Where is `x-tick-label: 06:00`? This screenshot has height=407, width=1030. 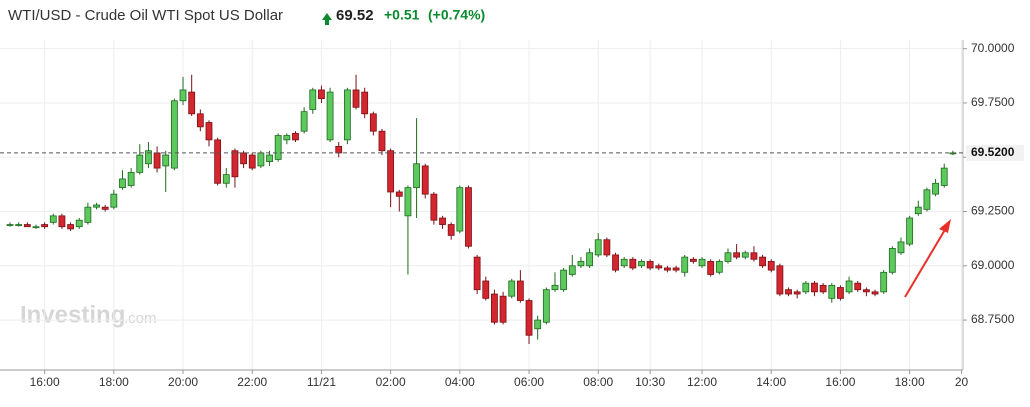 x-tick-label: 06:00 is located at coordinates (529, 382).